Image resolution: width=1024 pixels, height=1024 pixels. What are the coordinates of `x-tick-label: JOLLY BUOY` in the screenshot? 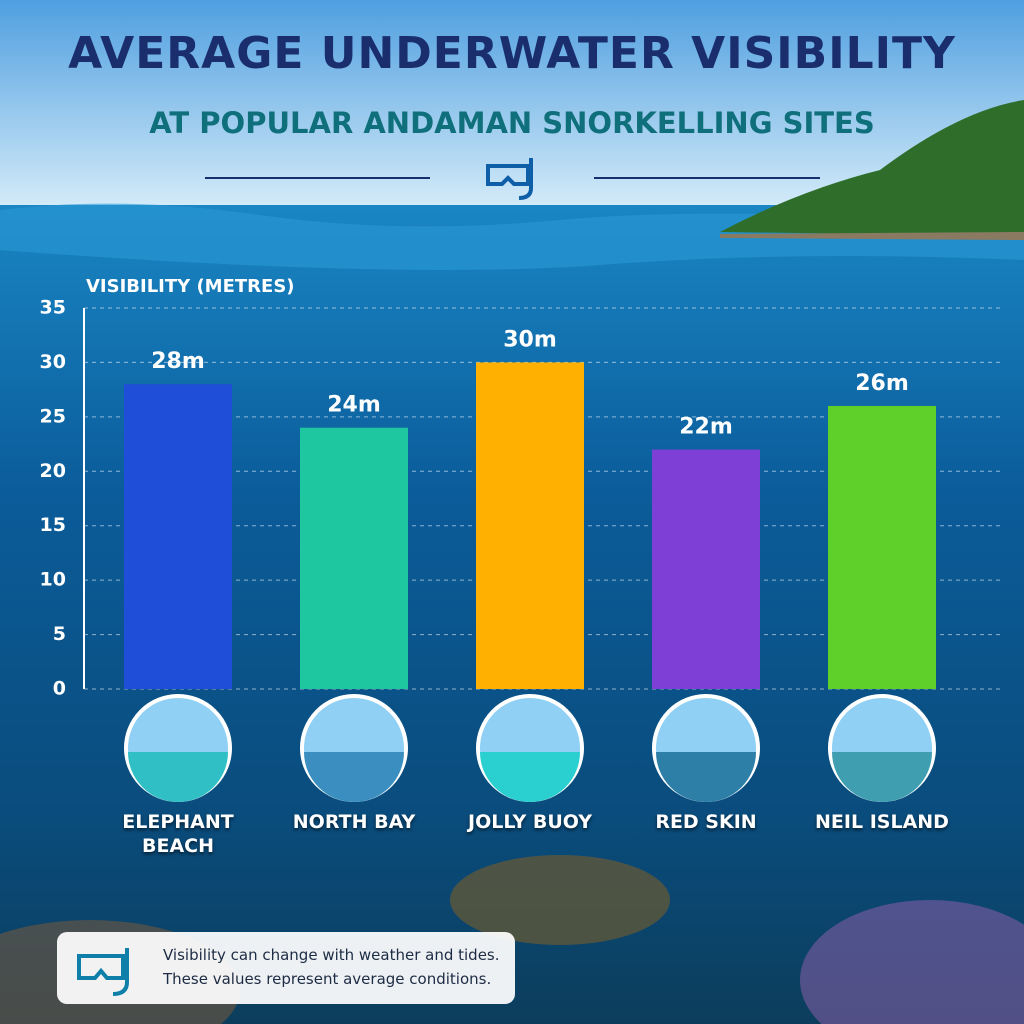 It's located at (530, 822).